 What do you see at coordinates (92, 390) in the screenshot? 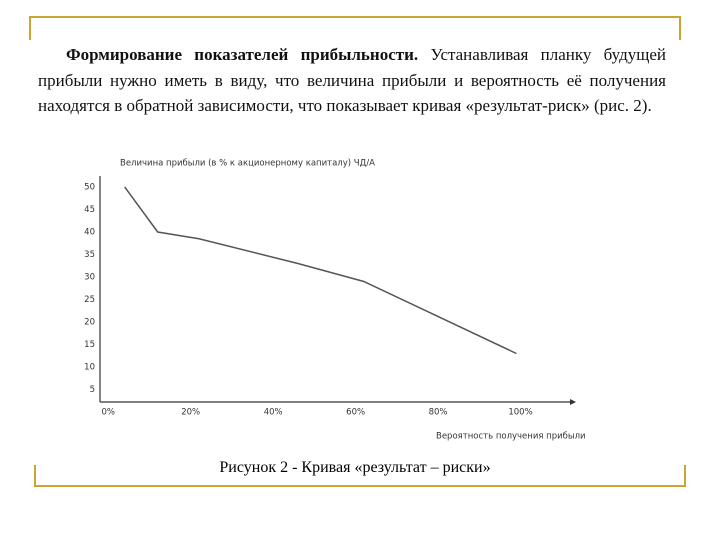
I see `y-tick-label: 5` at bounding box center [92, 390].